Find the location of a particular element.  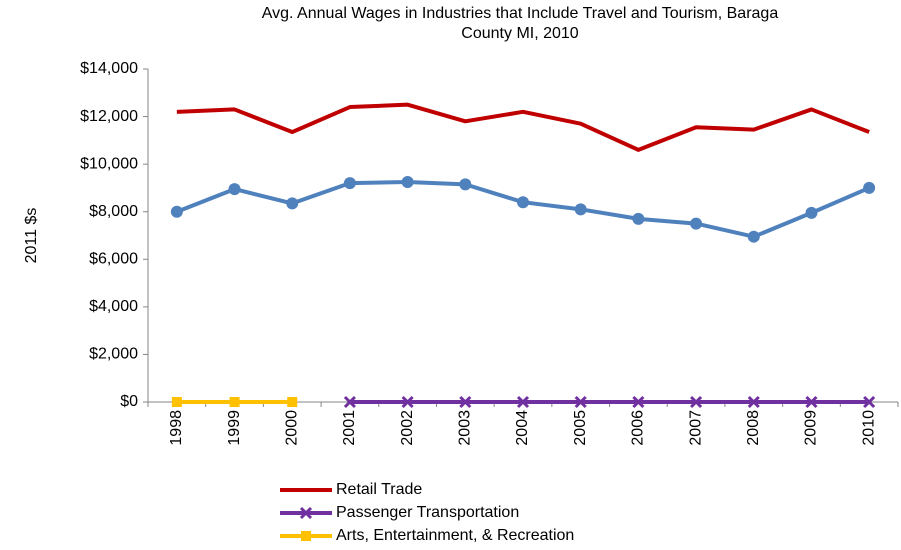

x-tick-label: 2002 is located at coordinates (407, 428).